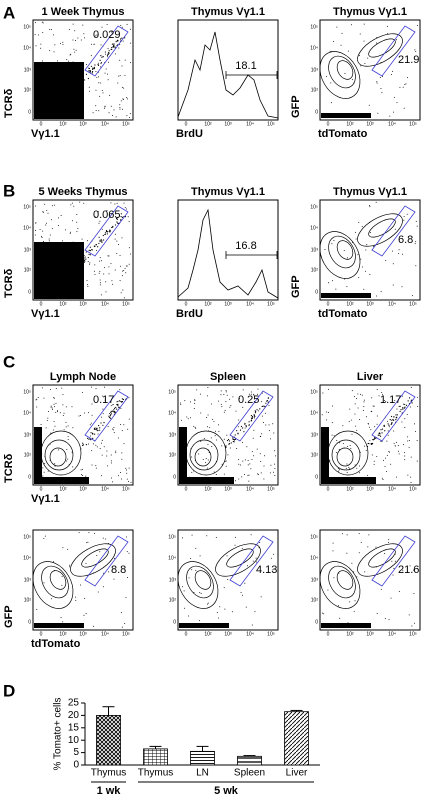 The height and width of the screenshot is (800, 433). I want to click on gate-value: 16.8, so click(245, 246).